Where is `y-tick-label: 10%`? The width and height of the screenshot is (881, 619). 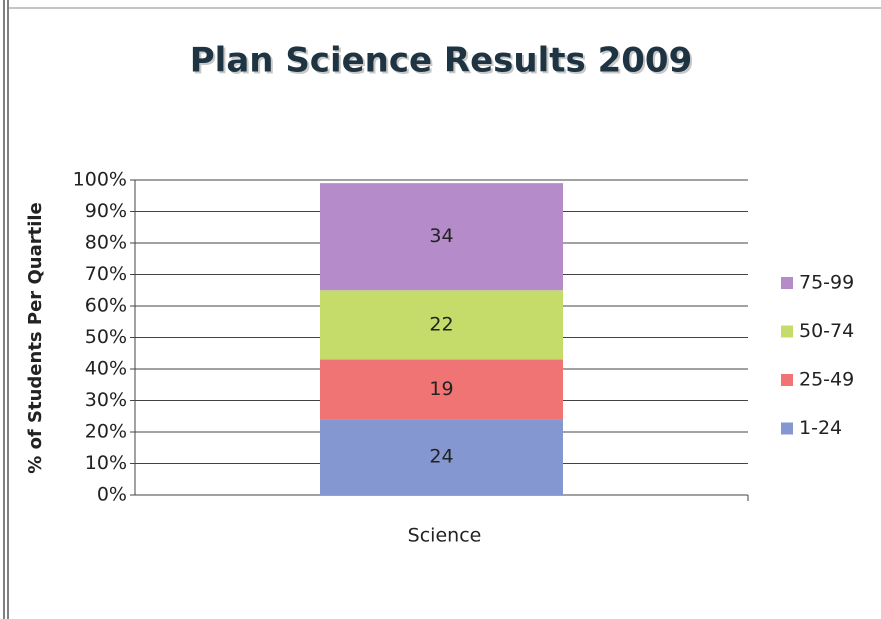
y-tick-label: 10% is located at coordinates (106, 463).